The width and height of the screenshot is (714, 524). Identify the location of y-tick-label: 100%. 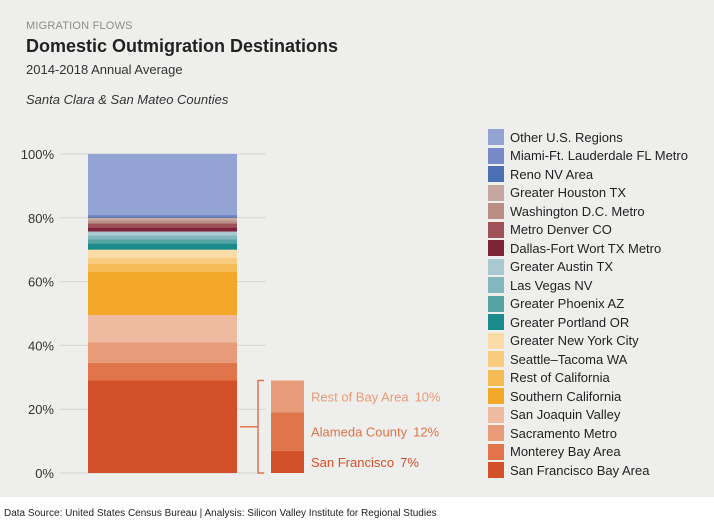
(38, 154).